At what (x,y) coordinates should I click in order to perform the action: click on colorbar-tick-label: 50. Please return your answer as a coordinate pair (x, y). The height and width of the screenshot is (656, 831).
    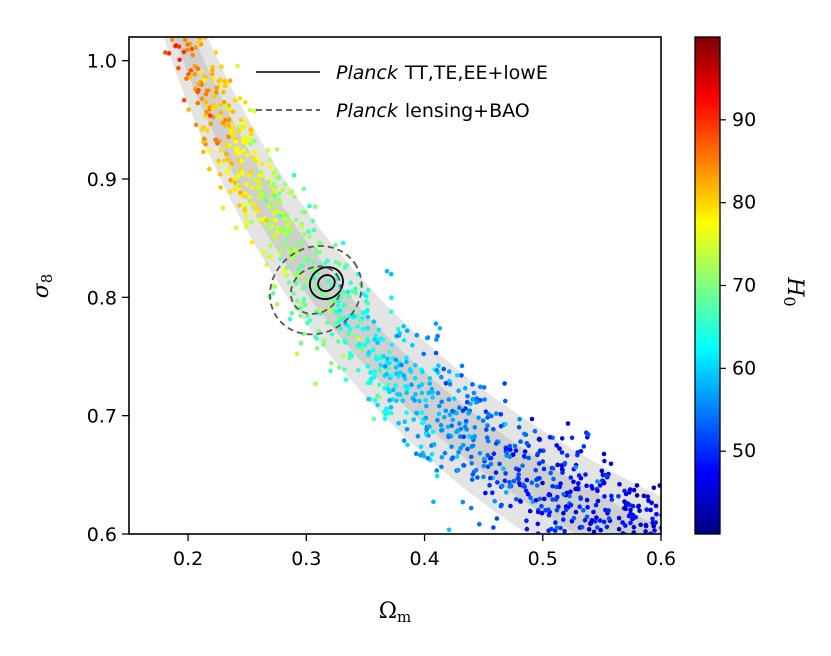
    Looking at the image, I should click on (744, 451).